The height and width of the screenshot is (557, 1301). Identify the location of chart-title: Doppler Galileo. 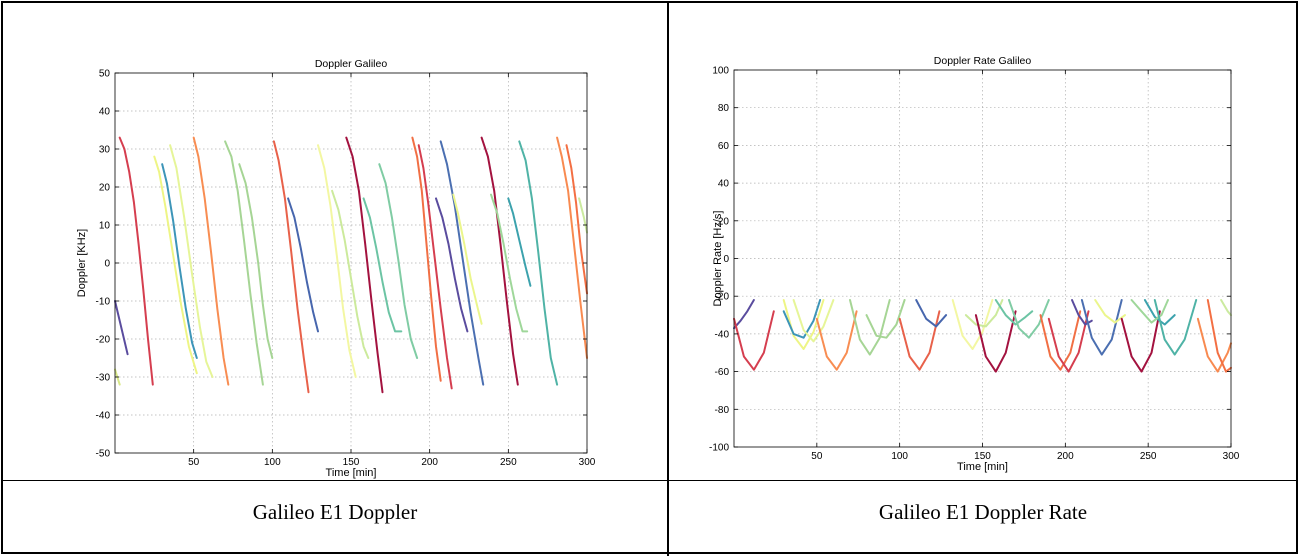
(351, 64).